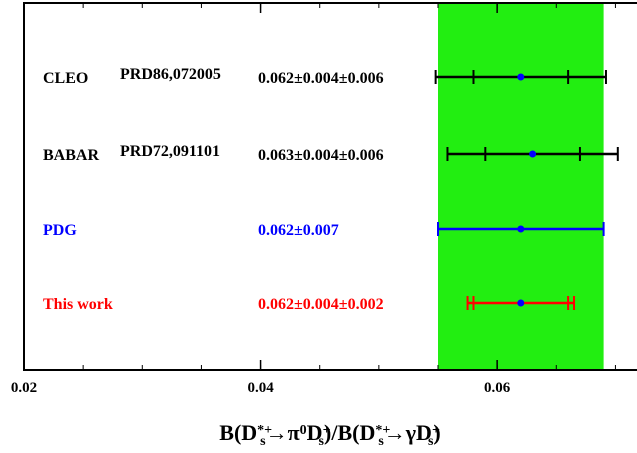 The height and width of the screenshot is (453, 637). I want to click on reference-label: PRD72,091101, so click(170, 151).